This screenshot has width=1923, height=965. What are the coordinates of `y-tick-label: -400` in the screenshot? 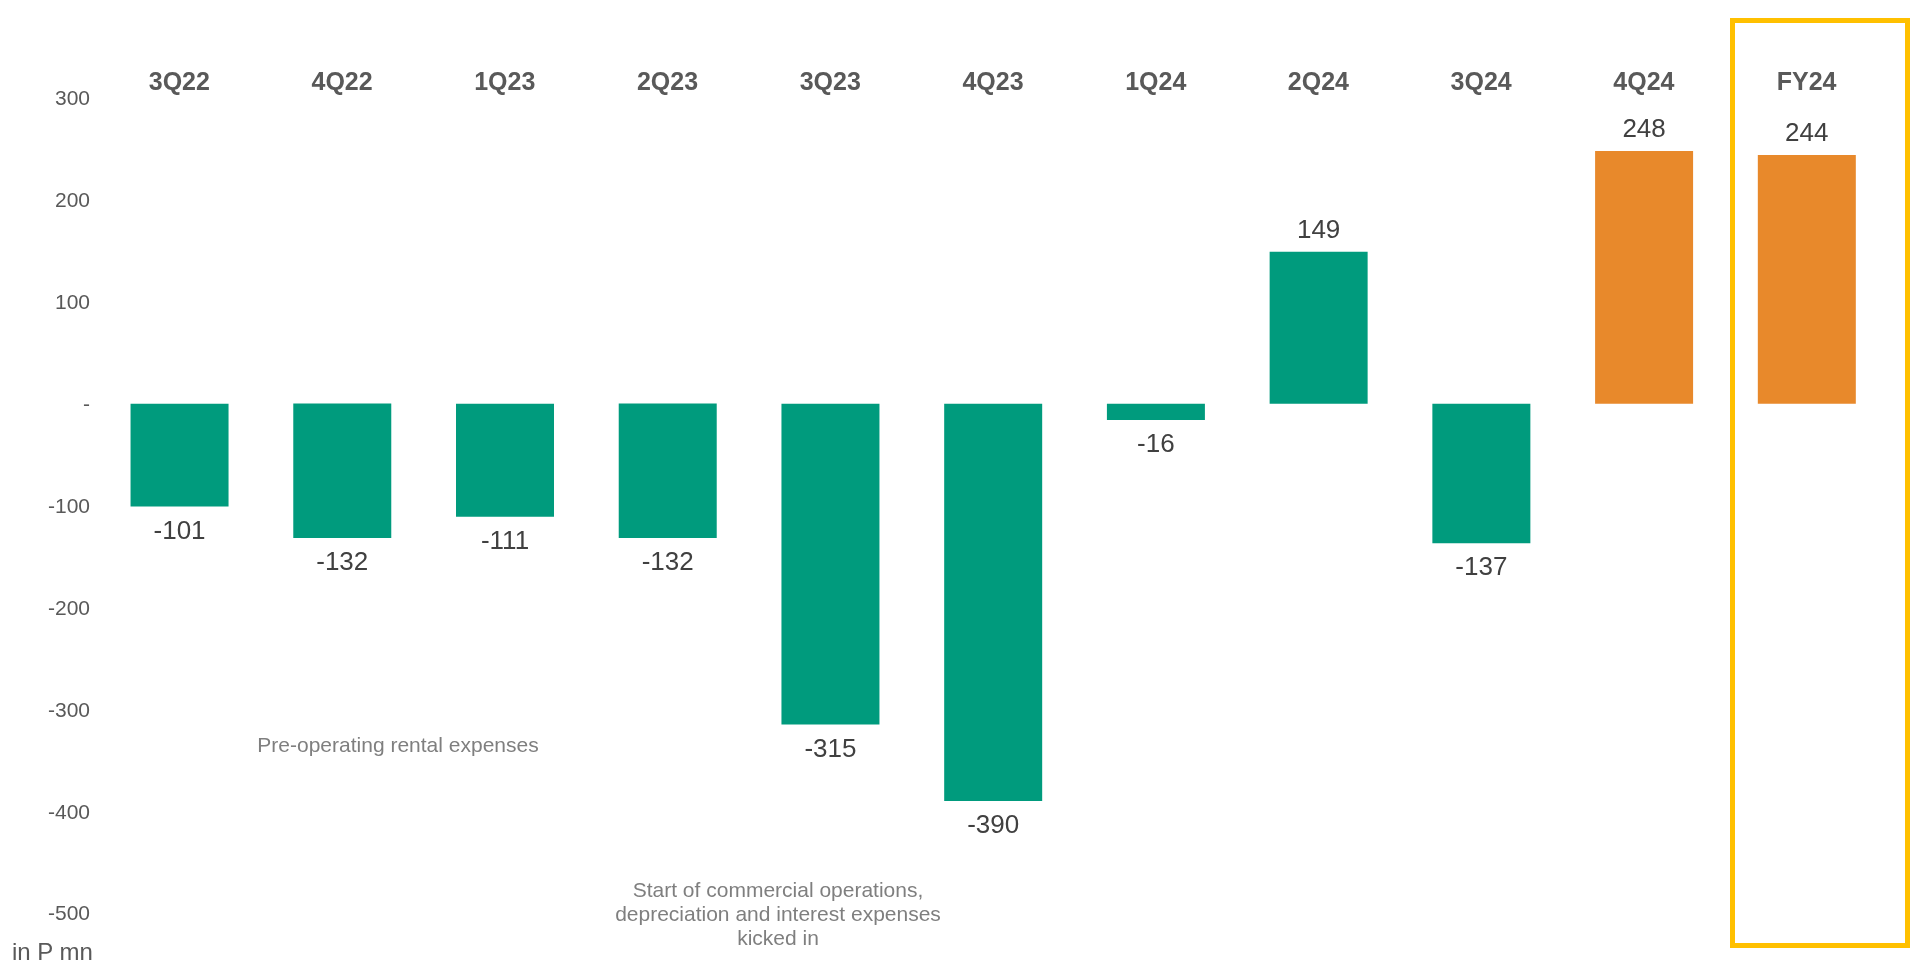 It's located at (68, 811).